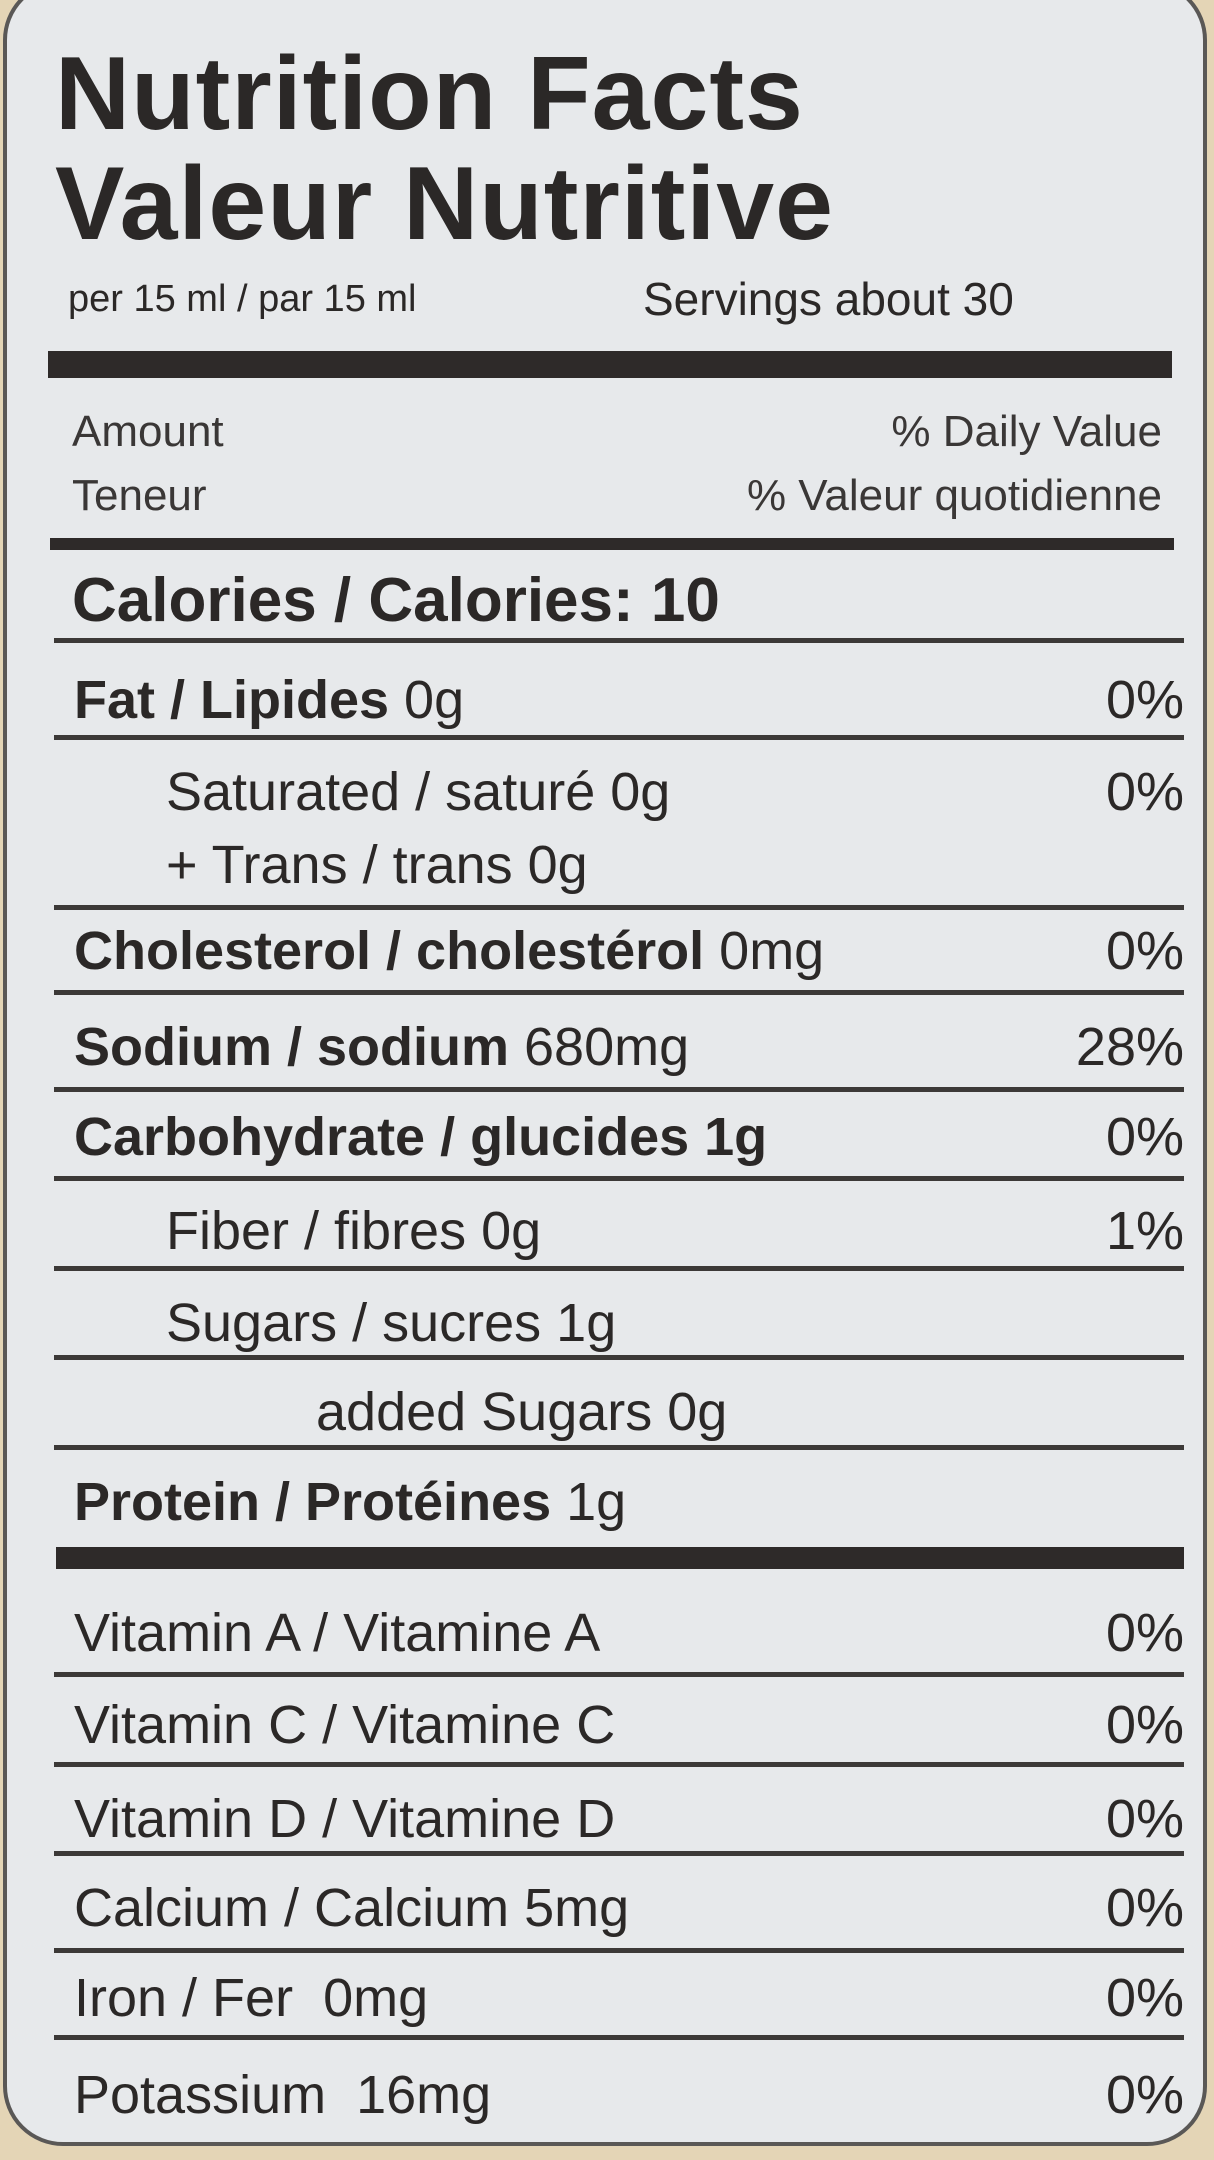 This screenshot has height=2160, width=1214. I want to click on calories: Calories / Calories: 10, so click(396, 600).